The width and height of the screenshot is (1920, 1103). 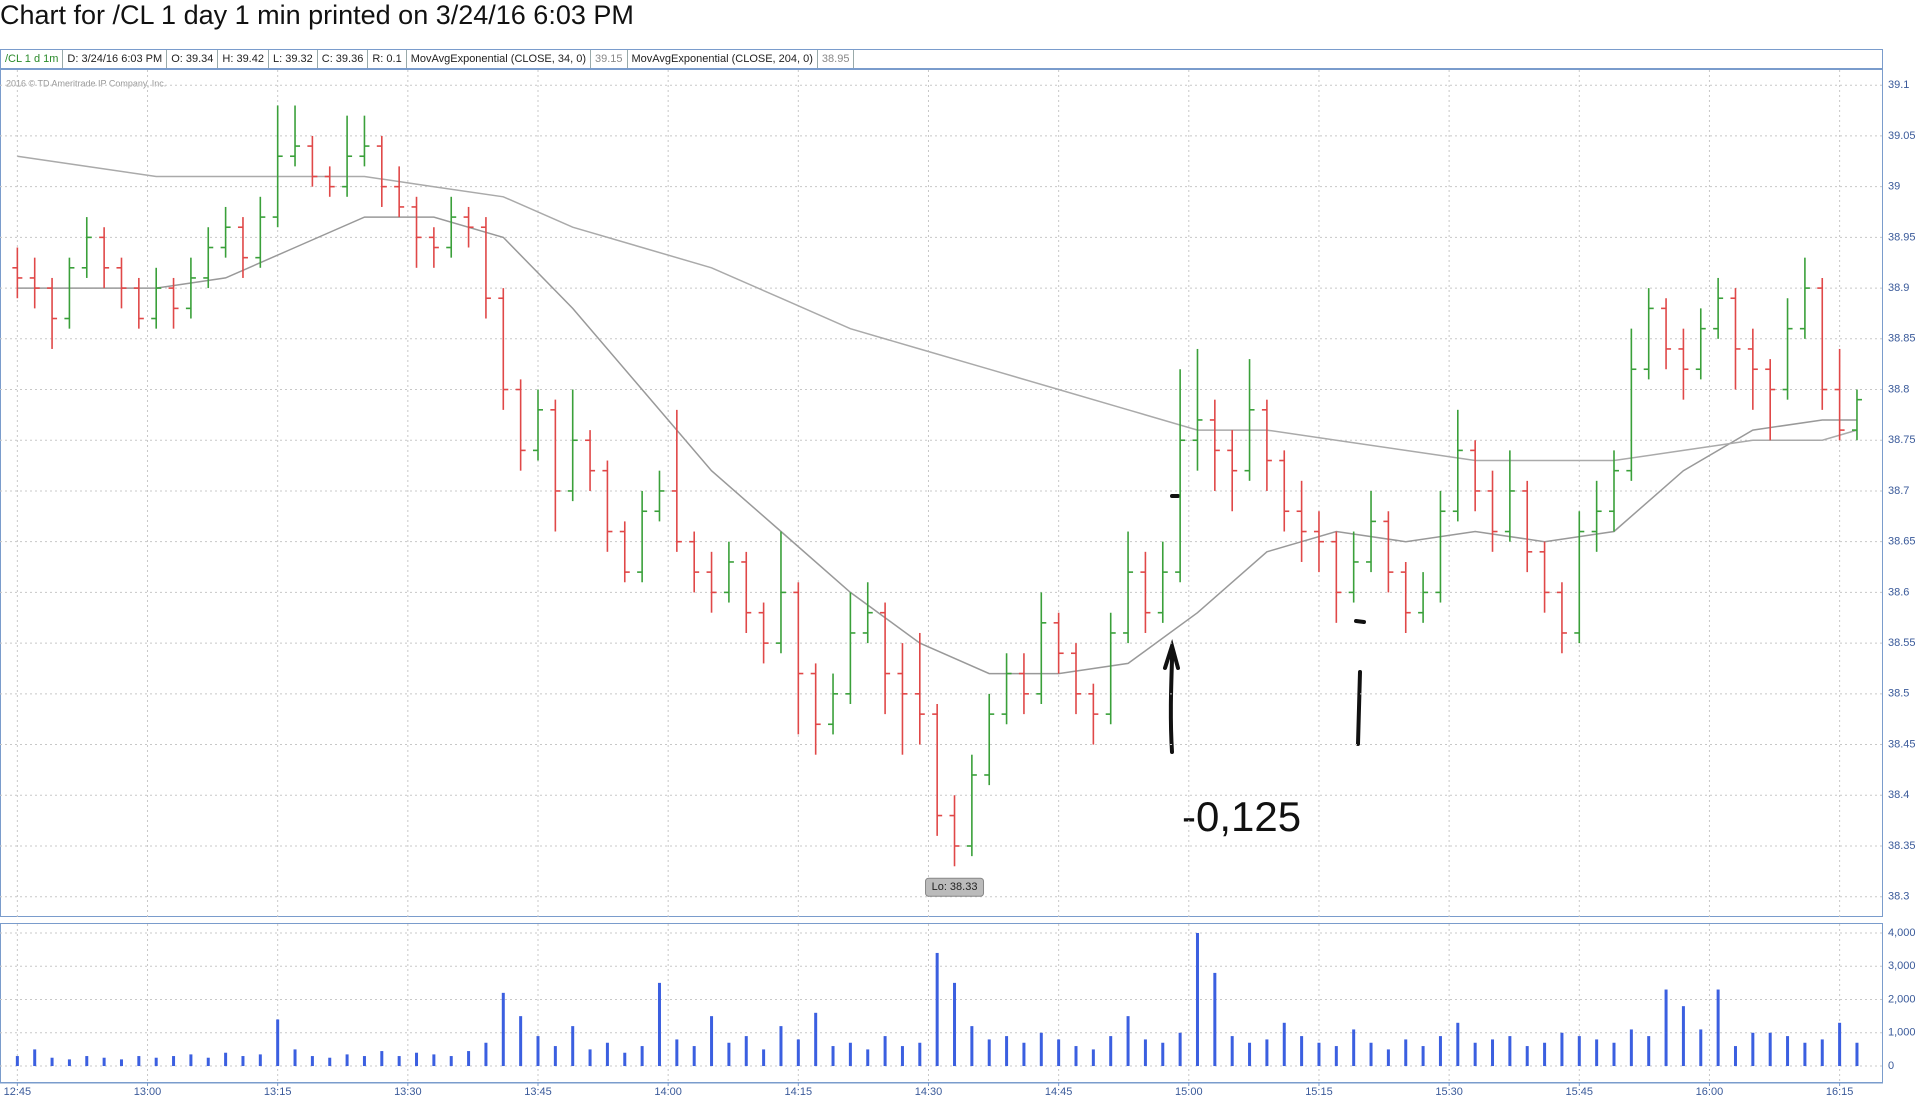 What do you see at coordinates (32, 59) in the screenshot?
I see `info-item: /CL 1 d 1m` at bounding box center [32, 59].